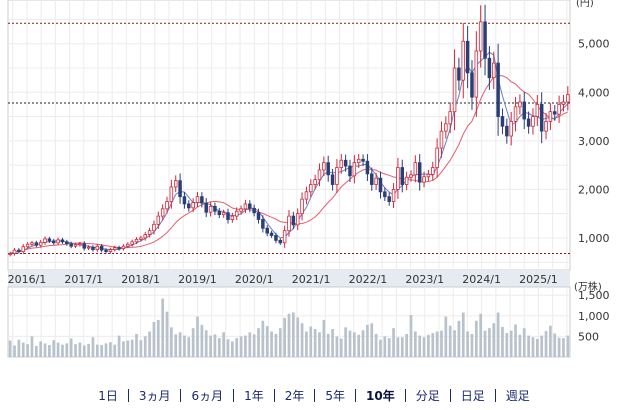  What do you see at coordinates (154, 395) in the screenshot?
I see `period-3m: 3ヵ月` at bounding box center [154, 395].